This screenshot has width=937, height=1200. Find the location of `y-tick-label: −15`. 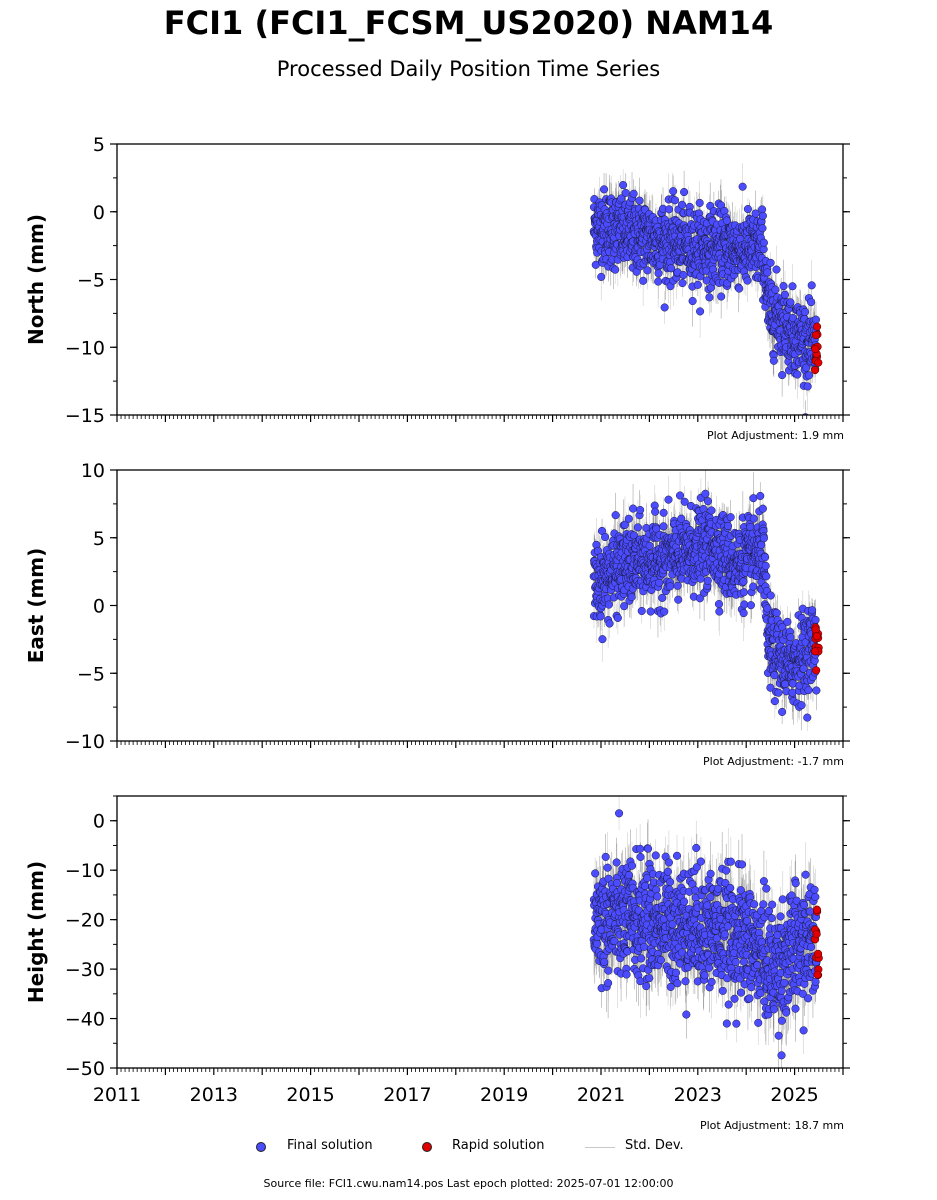

y-tick-label: −15 is located at coordinates (85, 416).